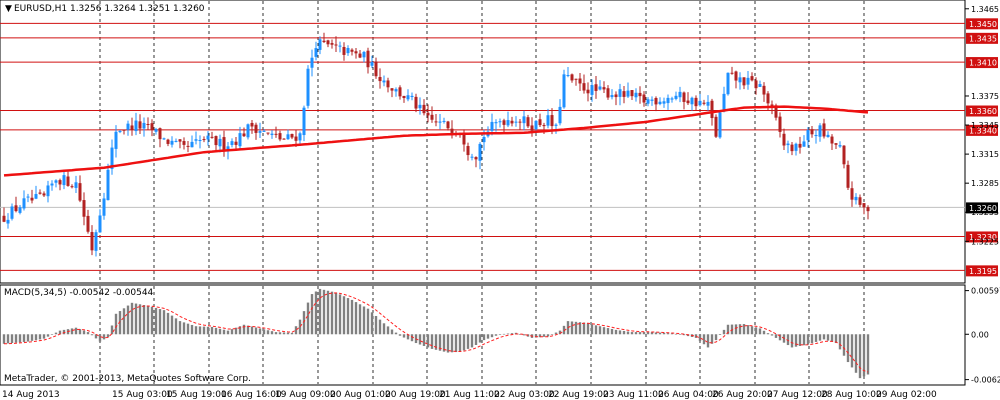 Image resolution: width=1000 pixels, height=400 pixels. Describe the element at coordinates (982, 208) in the screenshot. I see `current-price-tag` at that location.